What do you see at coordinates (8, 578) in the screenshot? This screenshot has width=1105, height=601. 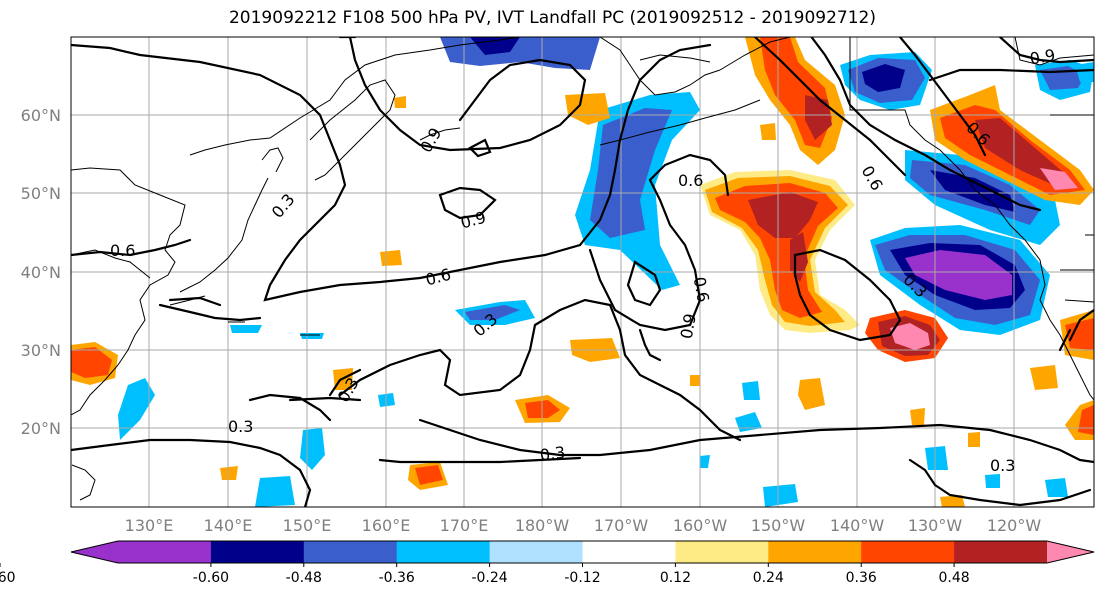 I see `colorbar-tick-label: 0.60` at bounding box center [8, 578].